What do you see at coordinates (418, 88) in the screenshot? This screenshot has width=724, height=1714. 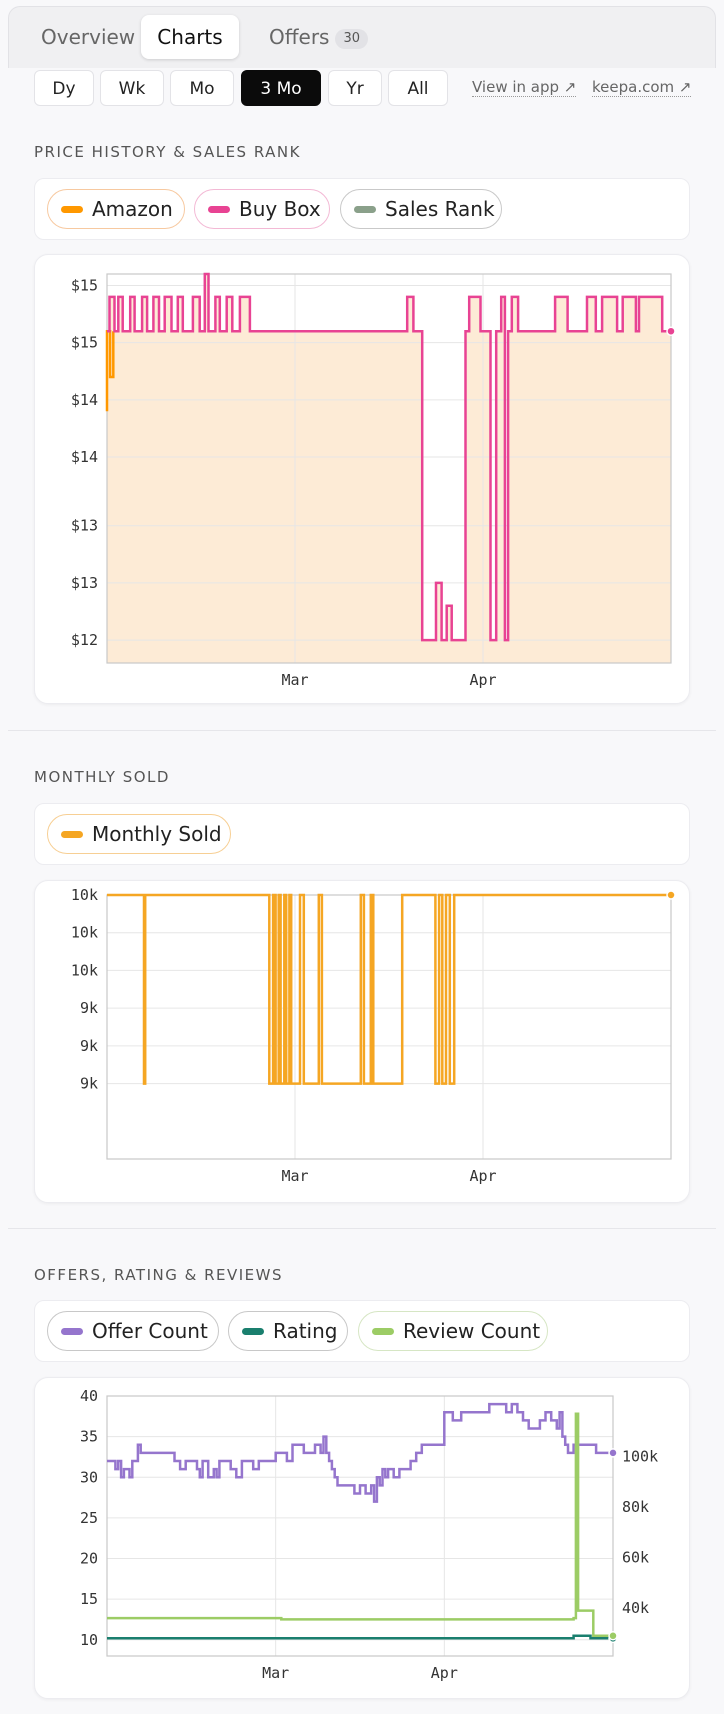 I see `range-all-button: All` at bounding box center [418, 88].